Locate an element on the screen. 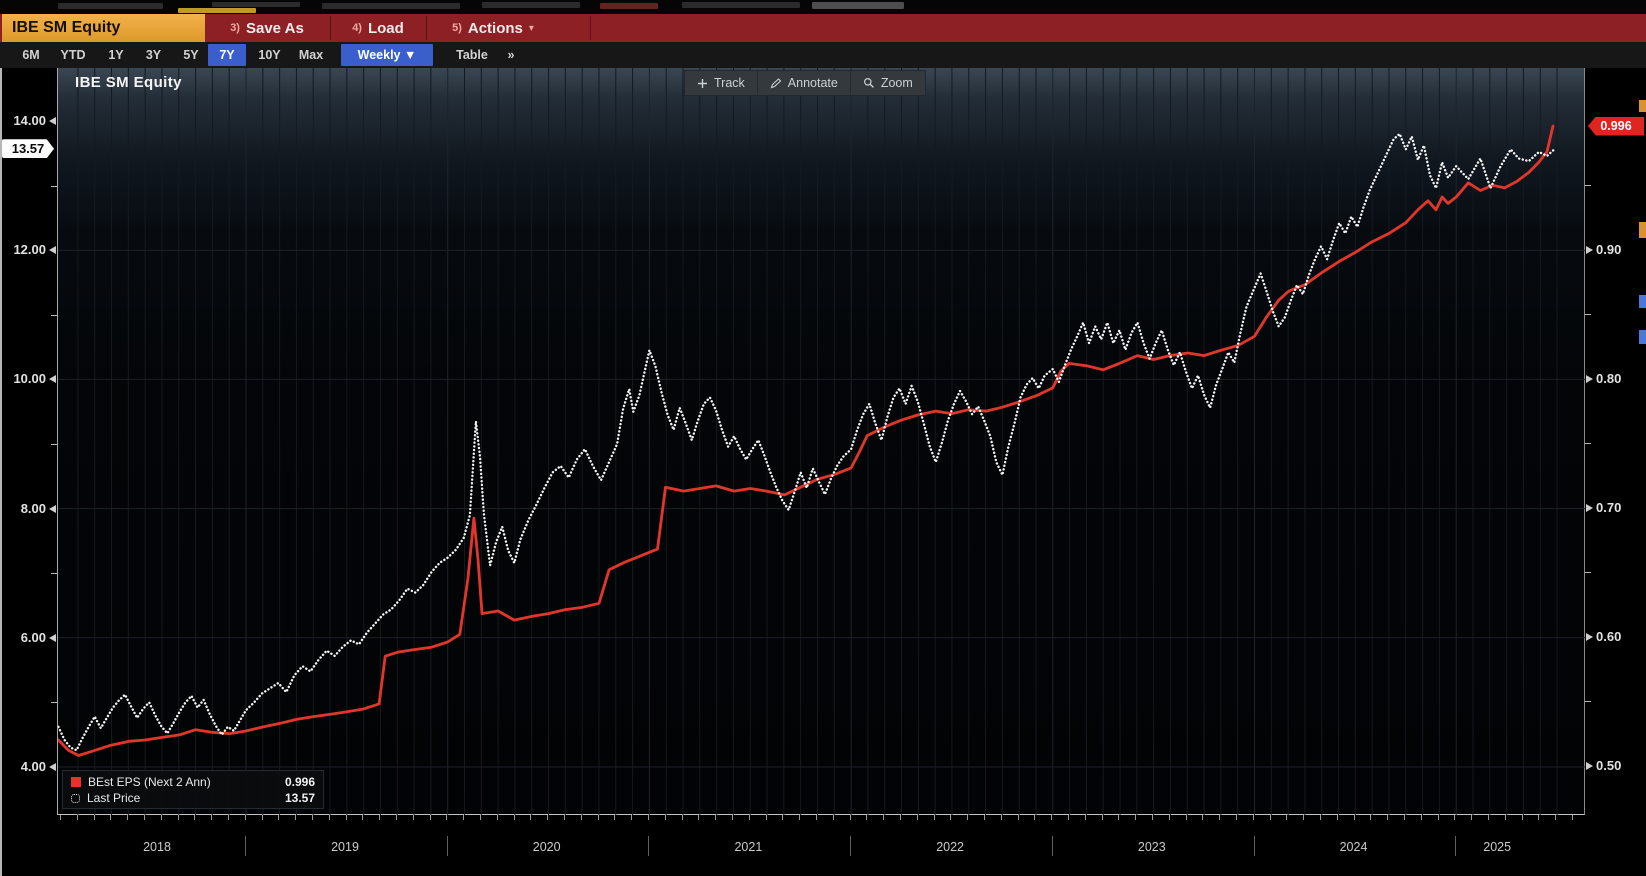 The width and height of the screenshot is (1646, 876). period-10y: 10Y is located at coordinates (269, 55).